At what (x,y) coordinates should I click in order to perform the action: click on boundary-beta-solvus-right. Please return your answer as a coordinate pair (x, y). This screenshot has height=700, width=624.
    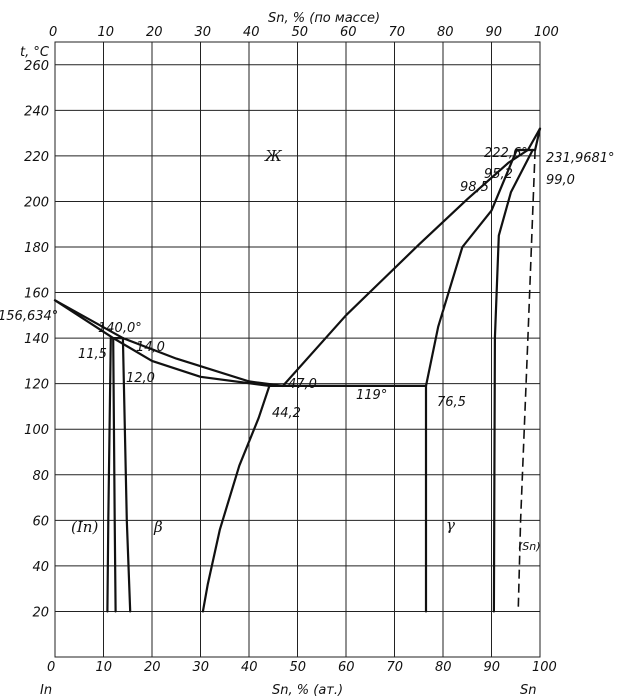
    Looking at the image, I should click on (126, 475).